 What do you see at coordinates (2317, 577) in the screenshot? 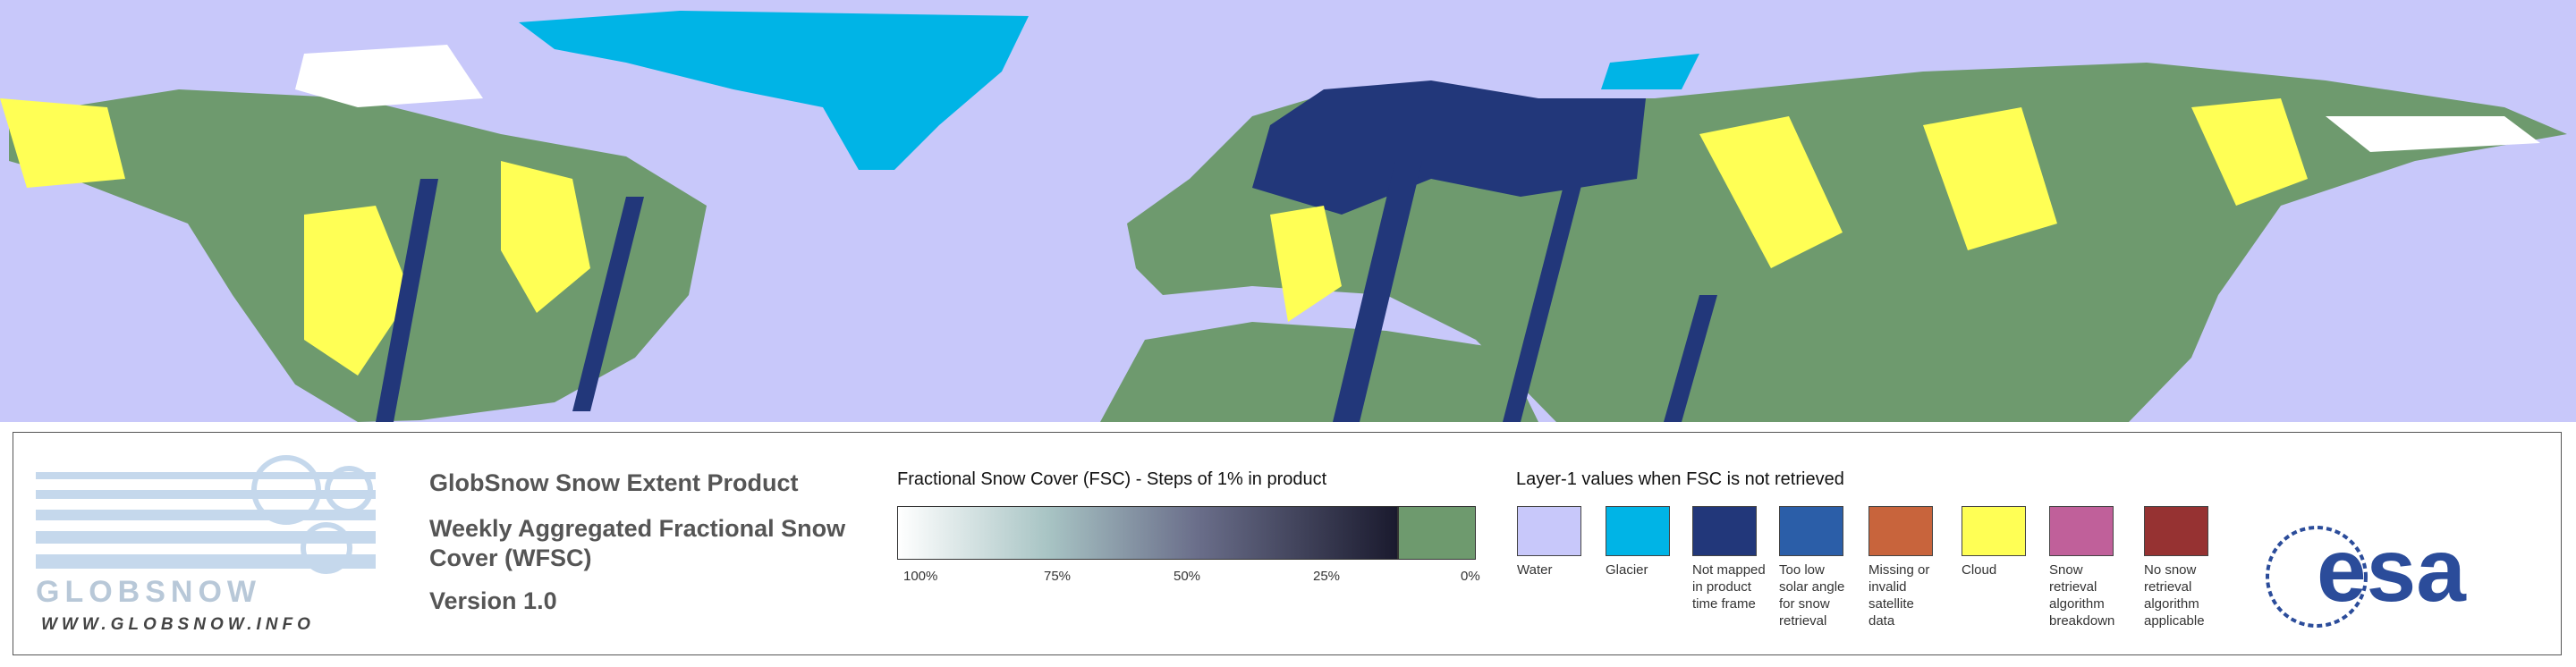
I see `esa-globe` at bounding box center [2317, 577].